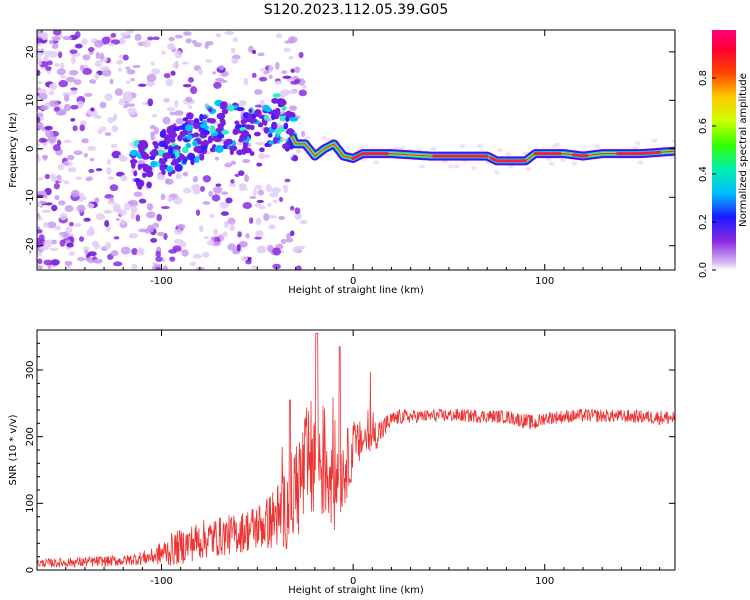  Describe the element at coordinates (508, 159) in the screenshot. I see `ridge-peak` at that location.